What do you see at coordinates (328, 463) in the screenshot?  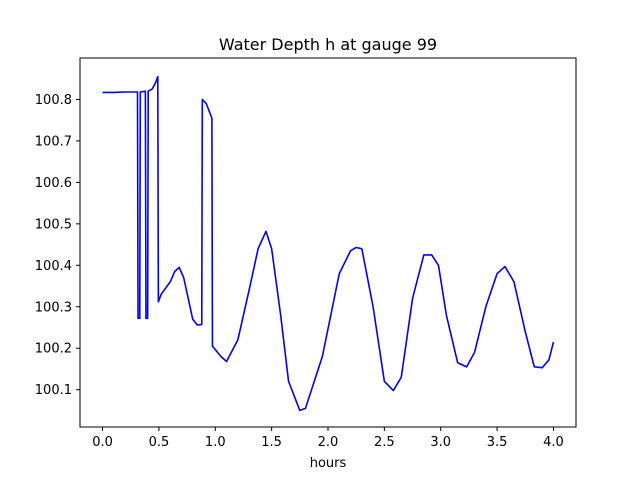 I see `x-axis-label: hours` at bounding box center [328, 463].